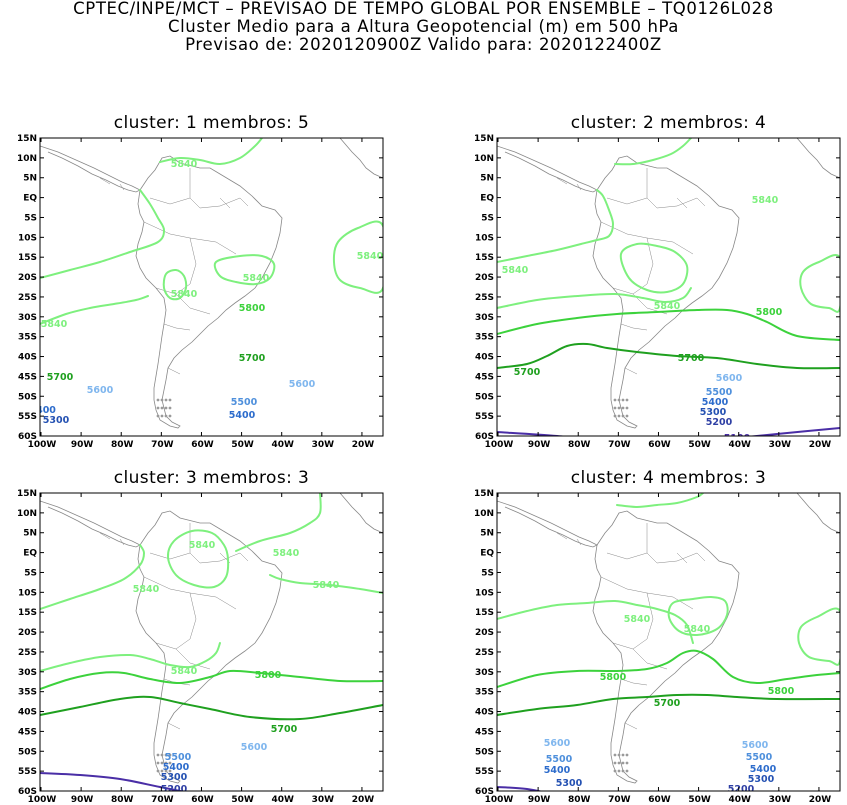 Image resolution: width=847 pixels, height=805 pixels. Describe the element at coordinates (484, 713) in the screenshot. I see `lat-tick-label: 40S` at that location.